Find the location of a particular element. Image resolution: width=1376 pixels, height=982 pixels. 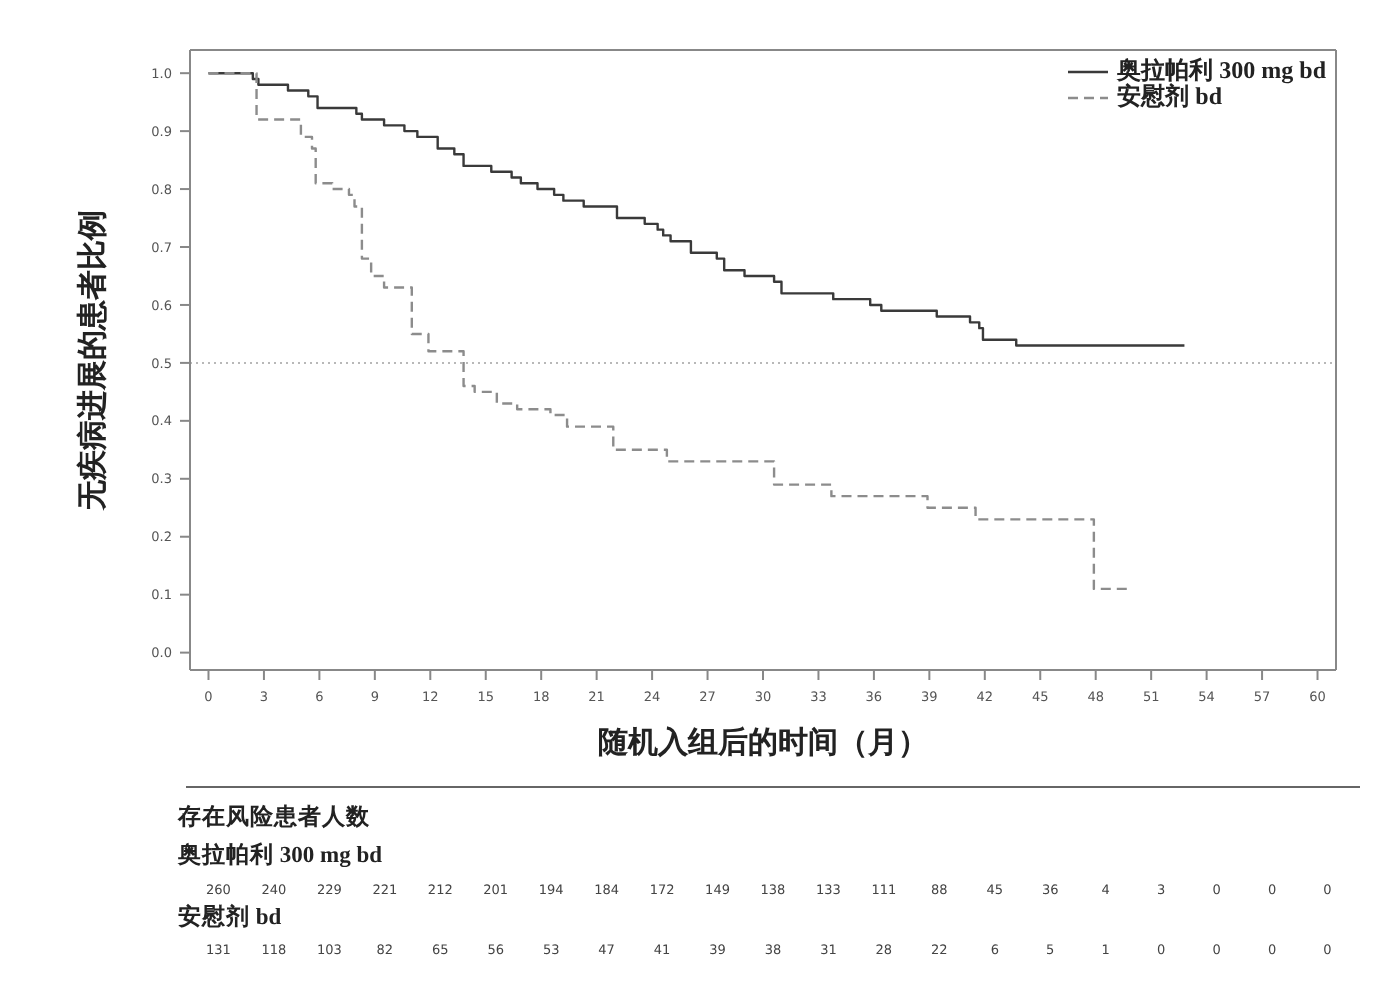

text: 存在风险患者人数 is located at coordinates (274, 817).